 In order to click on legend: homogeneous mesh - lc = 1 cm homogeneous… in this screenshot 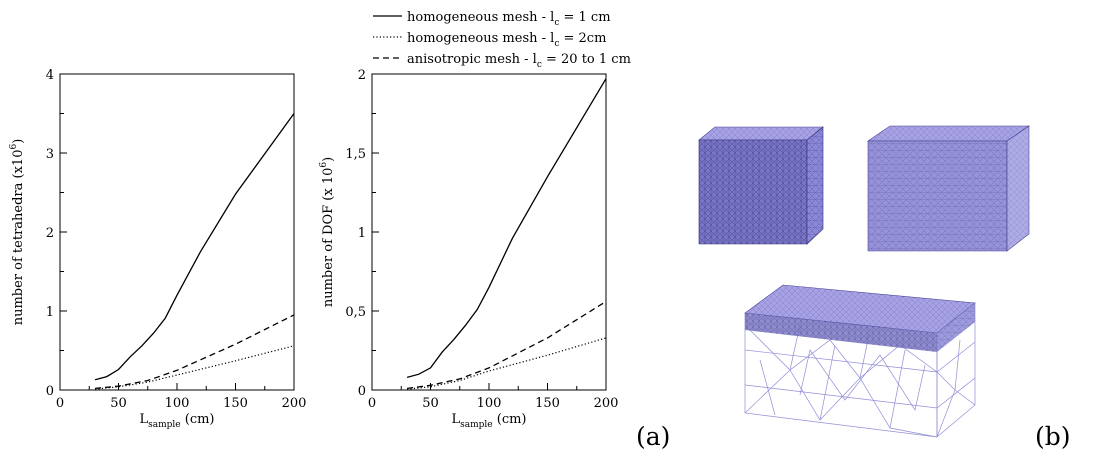, I will do `click(502, 40)`.